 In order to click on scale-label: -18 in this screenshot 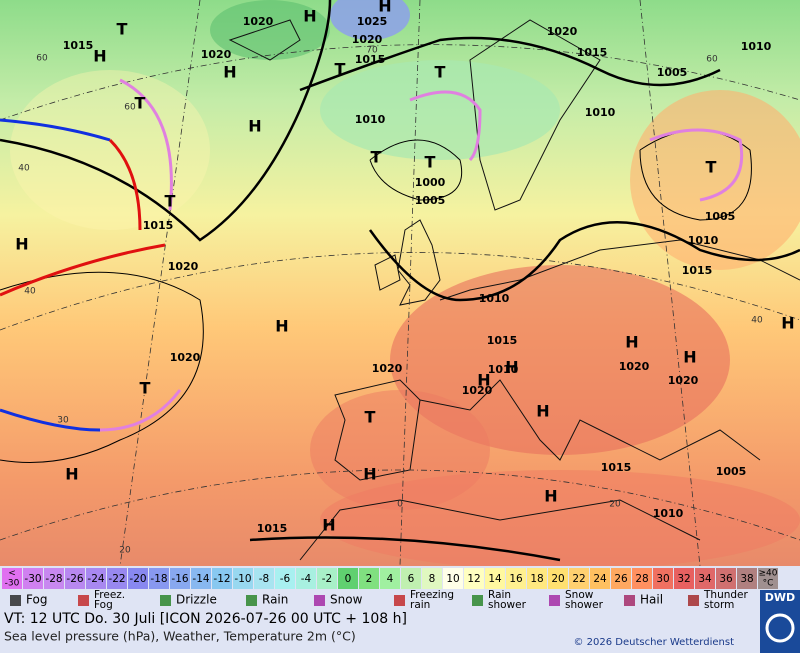, I will do `click(158, 579)`.